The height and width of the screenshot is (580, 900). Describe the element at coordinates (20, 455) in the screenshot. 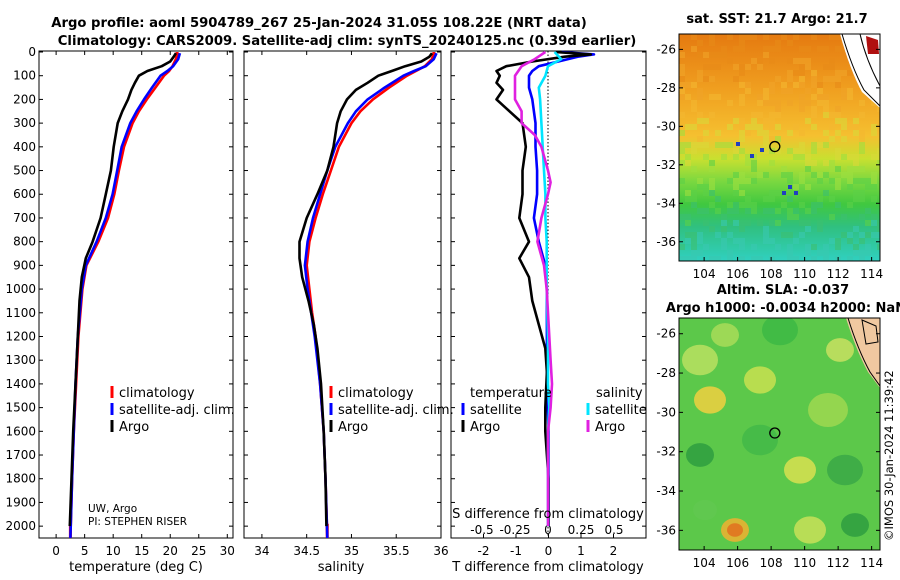

I see `y-tick-label: 1700` at that location.